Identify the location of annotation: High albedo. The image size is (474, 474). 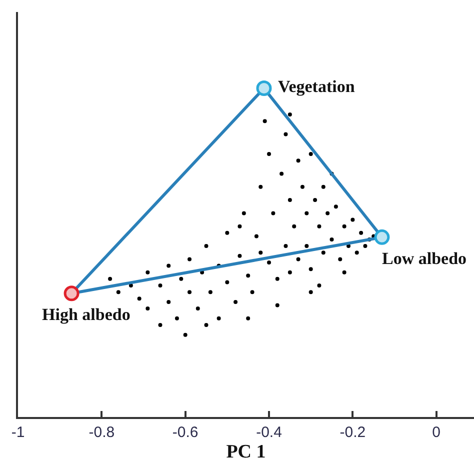
(86, 314).